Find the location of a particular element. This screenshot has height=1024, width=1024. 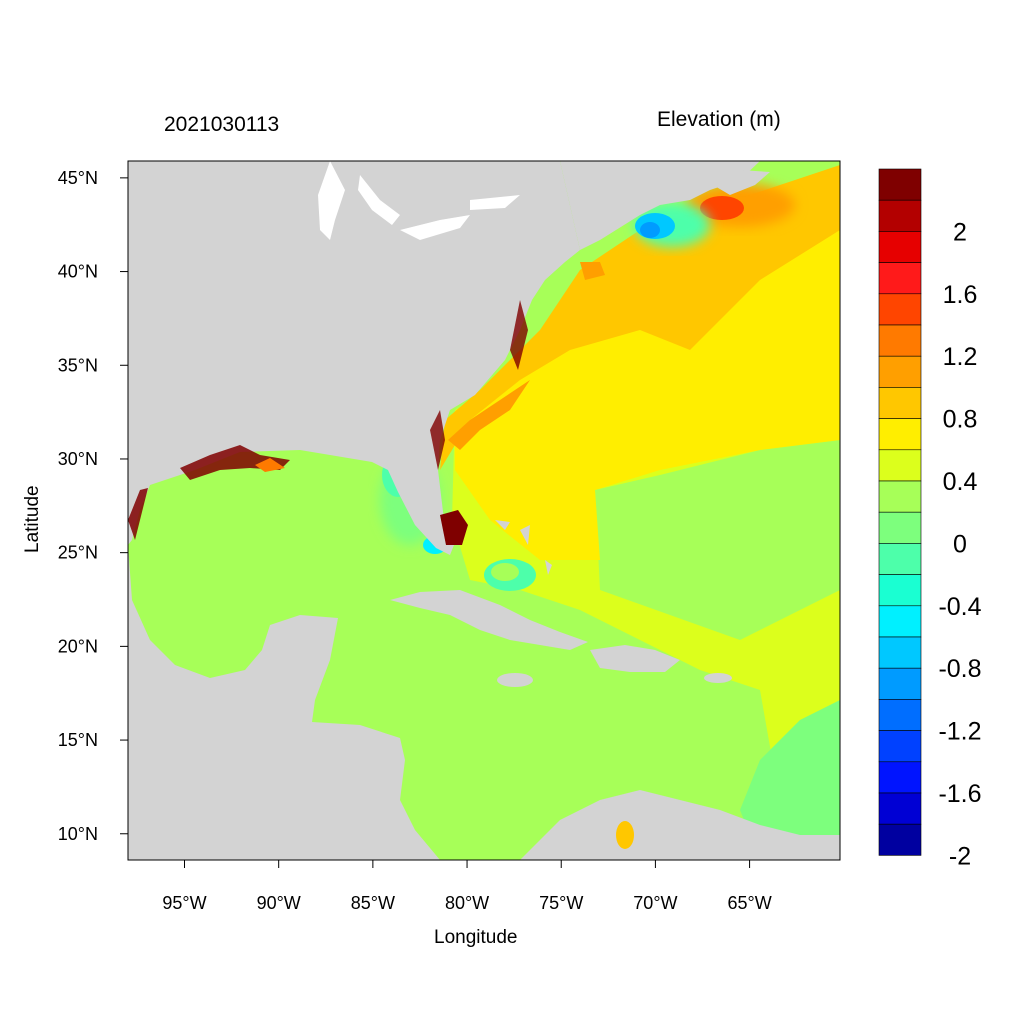

y-tick-label: 15°N is located at coordinates (78, 740).